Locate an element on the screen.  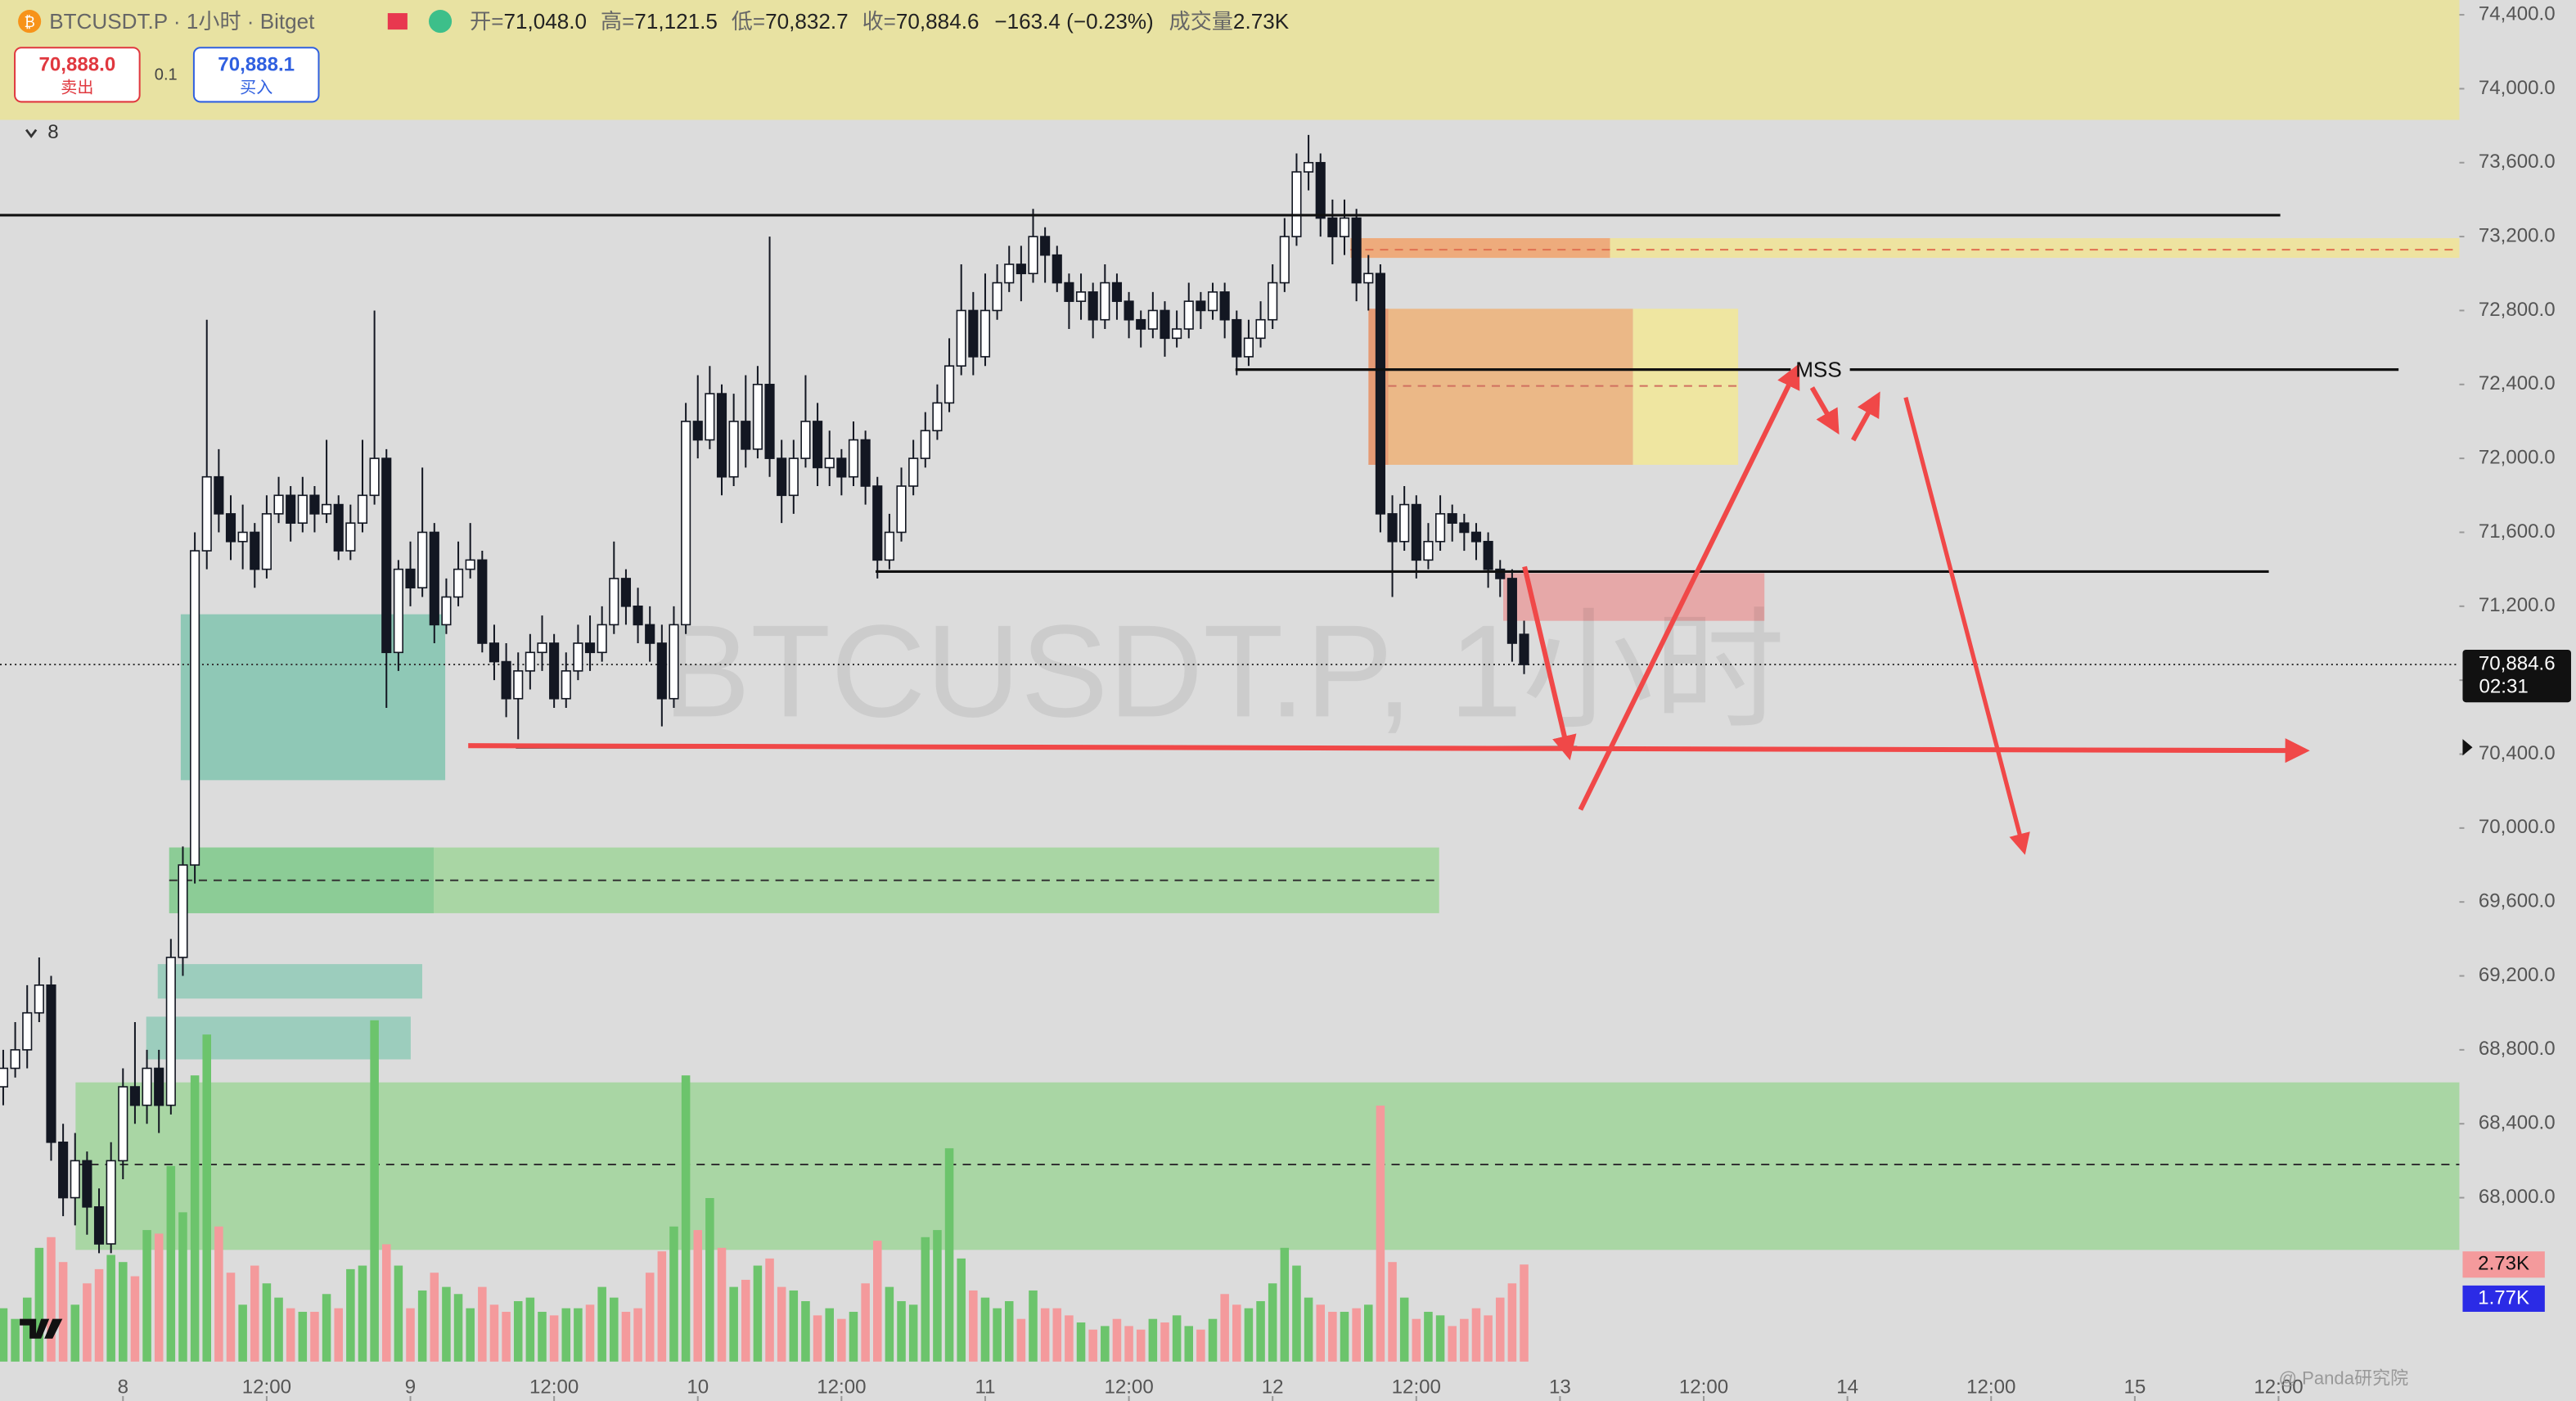
collapse-icon is located at coordinates (31, 133).